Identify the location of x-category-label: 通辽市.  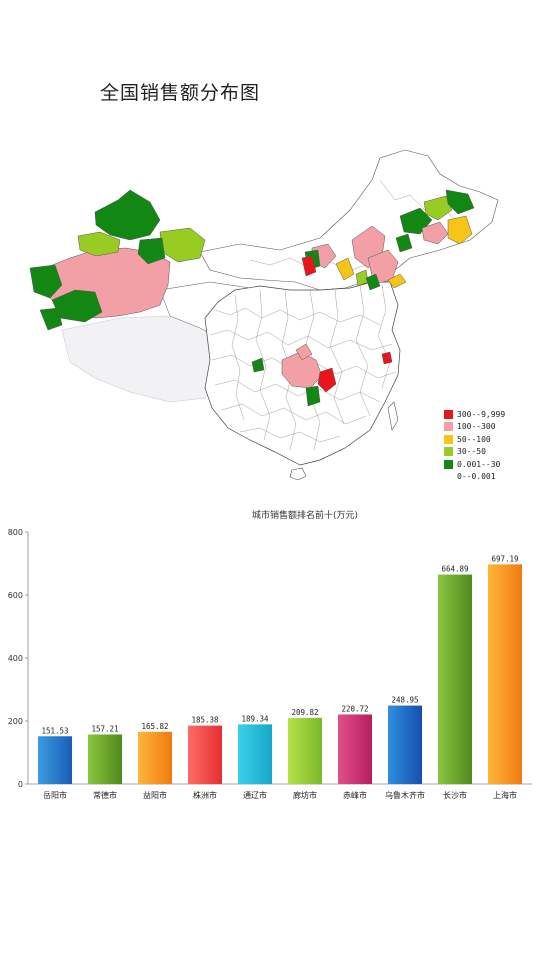
(255, 795).